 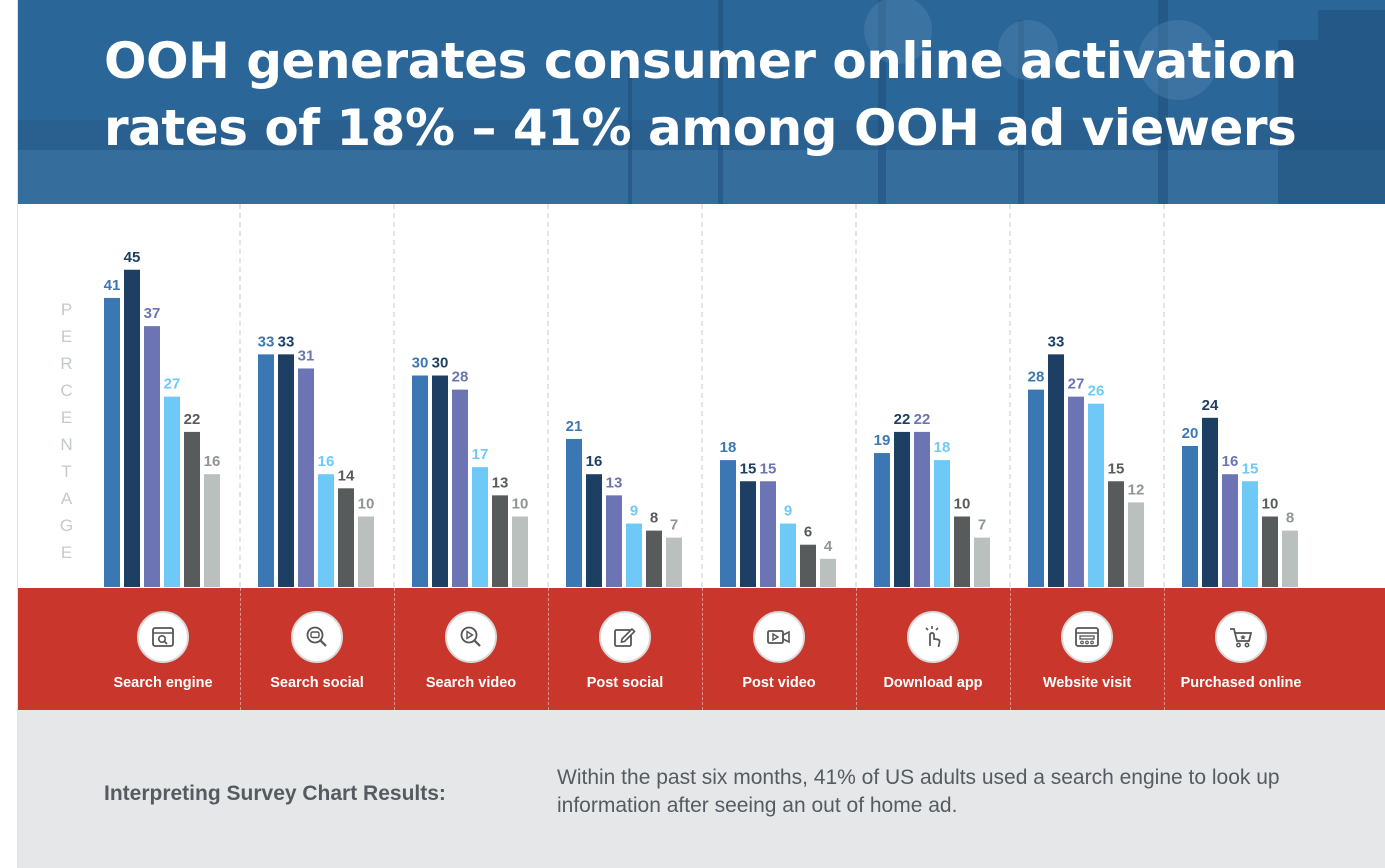 What do you see at coordinates (1136, 489) in the screenshot?
I see `bar-value-label: 12` at bounding box center [1136, 489].